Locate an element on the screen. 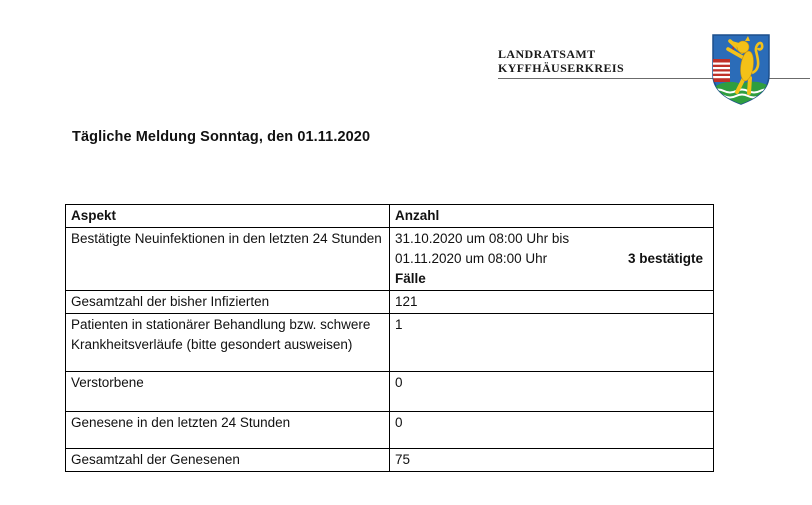 Image resolution: width=812 pixels, height=505 pixels. cell-aspekt: Gesamtzahl der Genesenen is located at coordinates (227, 460).